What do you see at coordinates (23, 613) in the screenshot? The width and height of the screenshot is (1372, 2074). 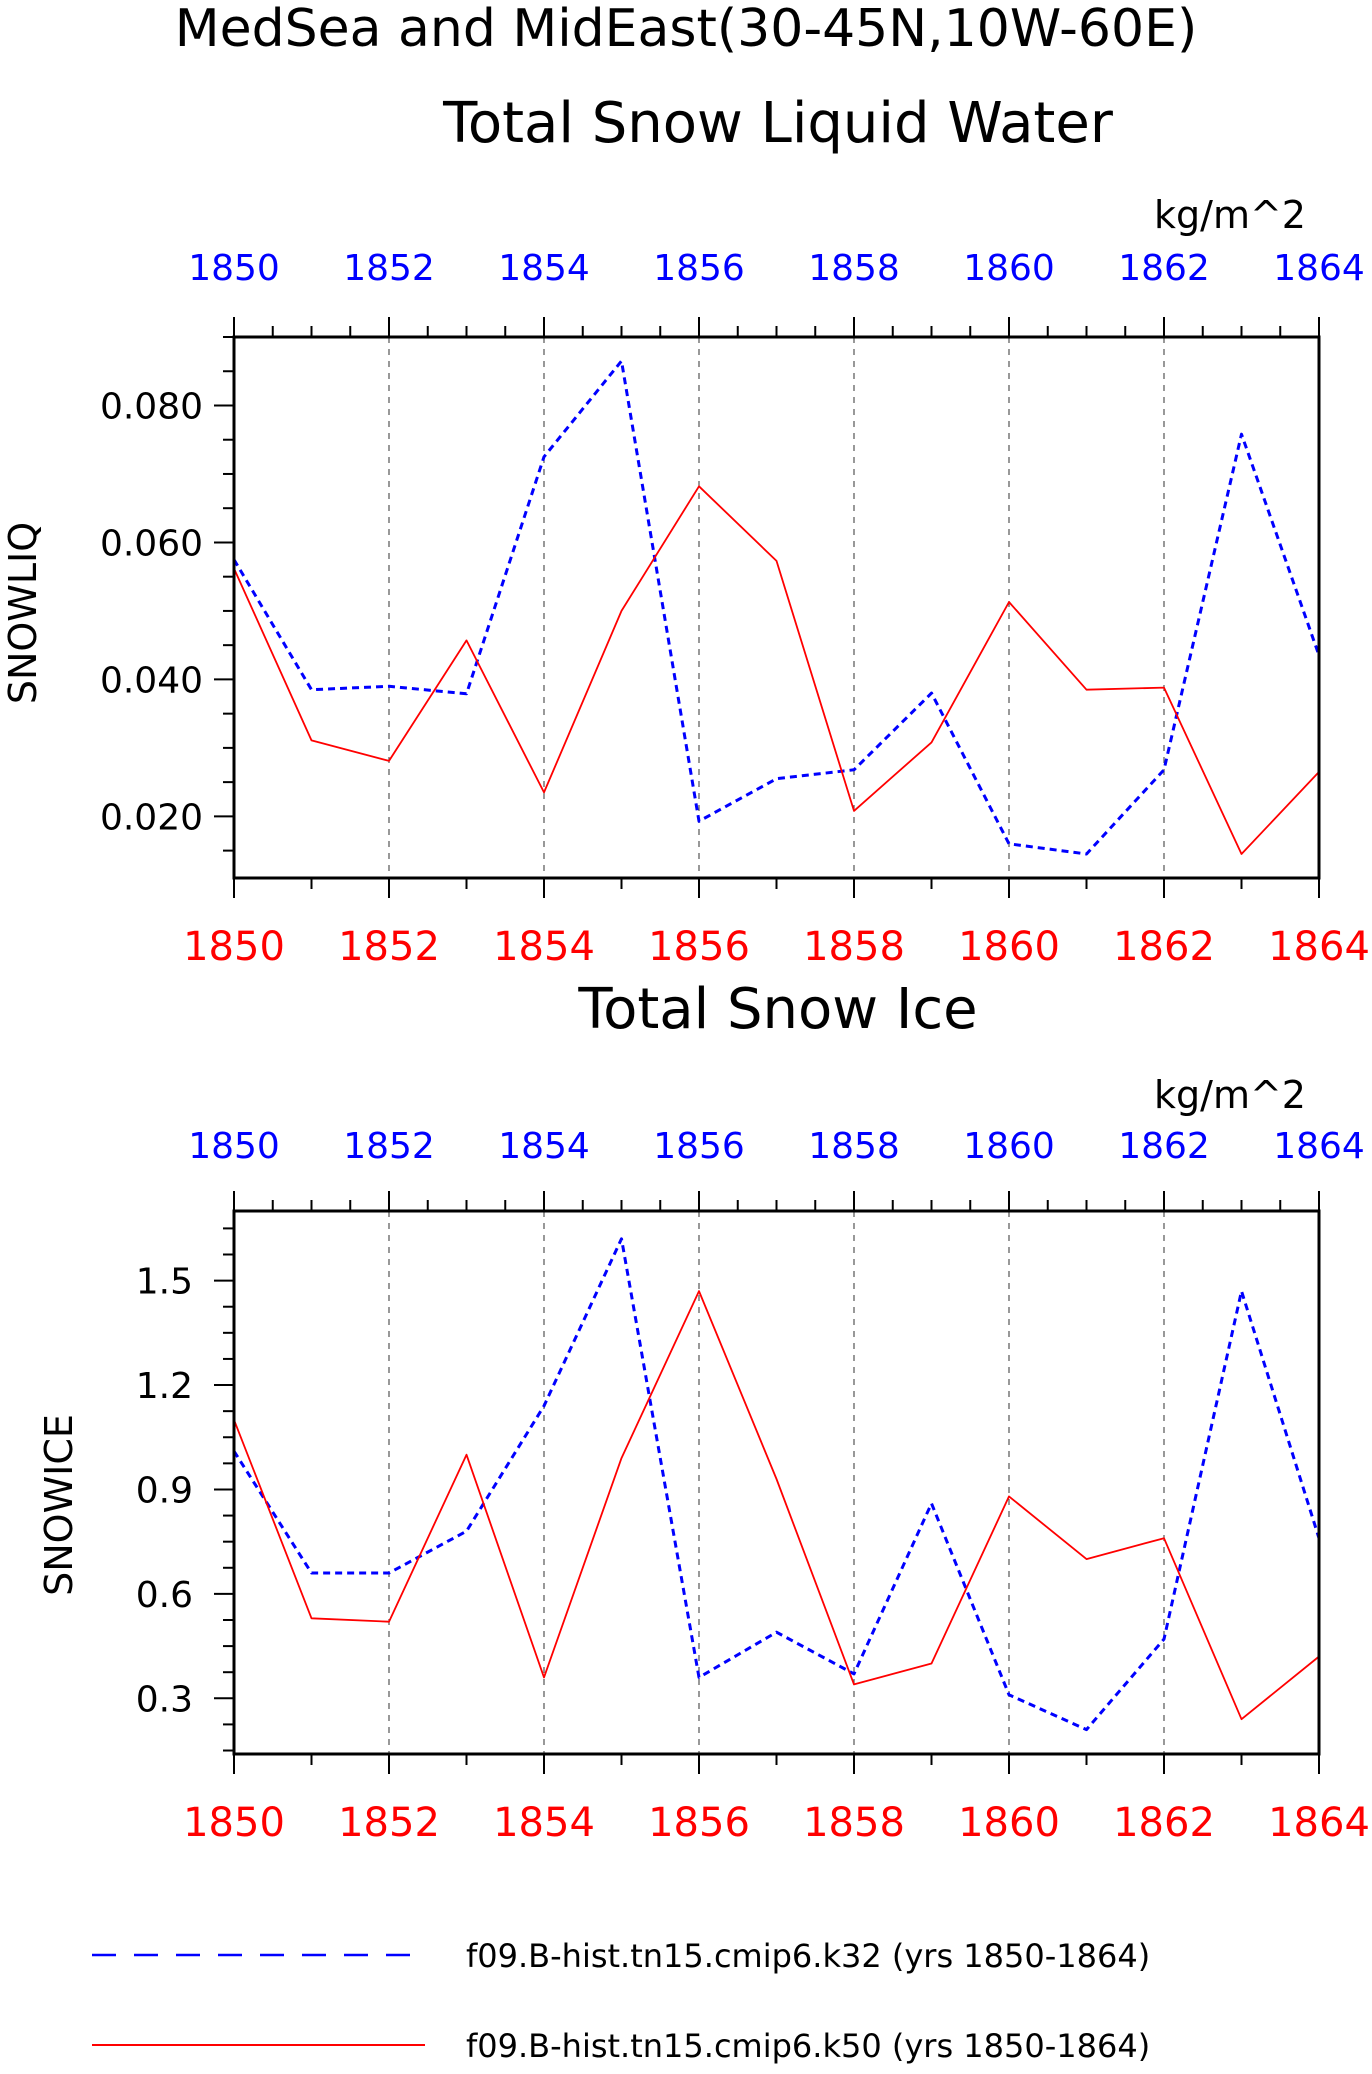 I see `panel-1-ylabel: SNOWLIQ` at bounding box center [23, 613].